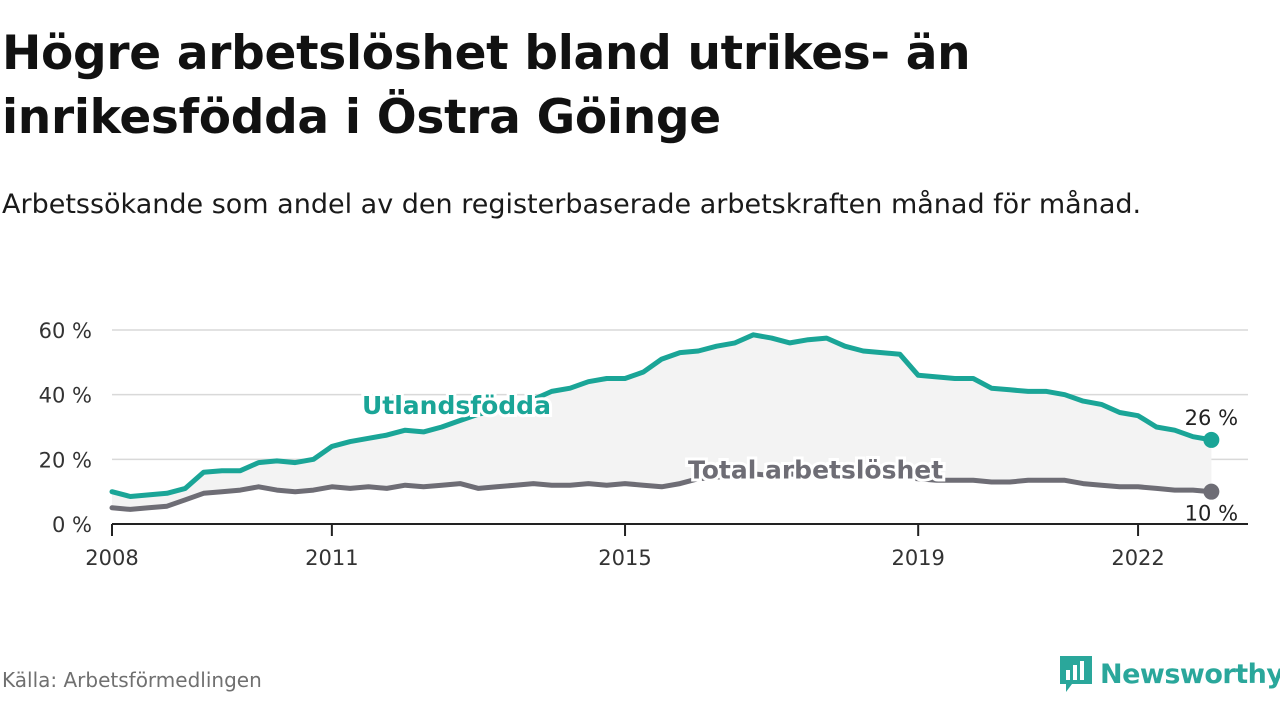 Image resolution: width=1280 pixels, height=720 pixels. What do you see at coordinates (72, 525) in the screenshot?
I see `y-tick-label: 0 %` at bounding box center [72, 525].